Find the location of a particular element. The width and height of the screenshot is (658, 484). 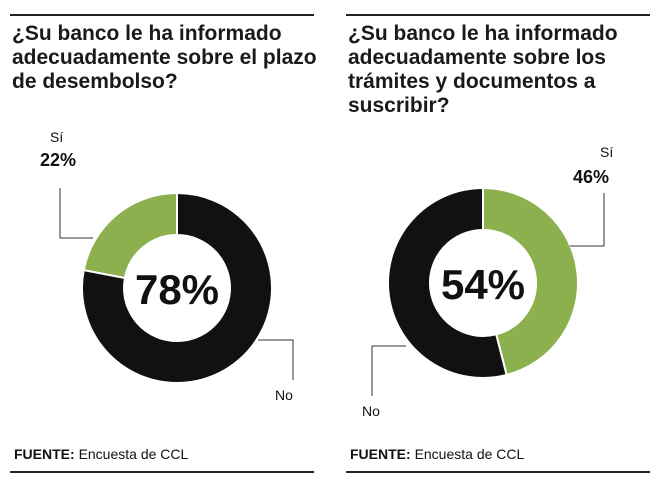

si-percent-label: 46% is located at coordinates (591, 177).